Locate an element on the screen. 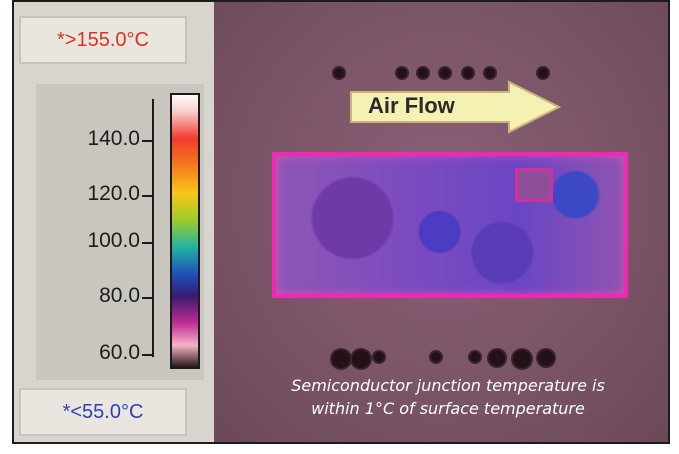 The image size is (679, 454). scale-label-80: 80.0 is located at coordinates (119, 295).